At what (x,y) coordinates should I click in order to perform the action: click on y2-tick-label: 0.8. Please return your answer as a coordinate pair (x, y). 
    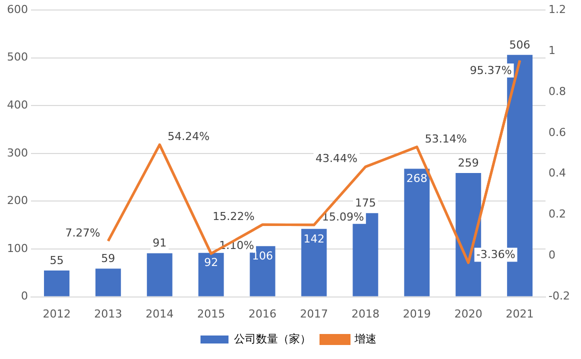
    Looking at the image, I should click on (557, 91).